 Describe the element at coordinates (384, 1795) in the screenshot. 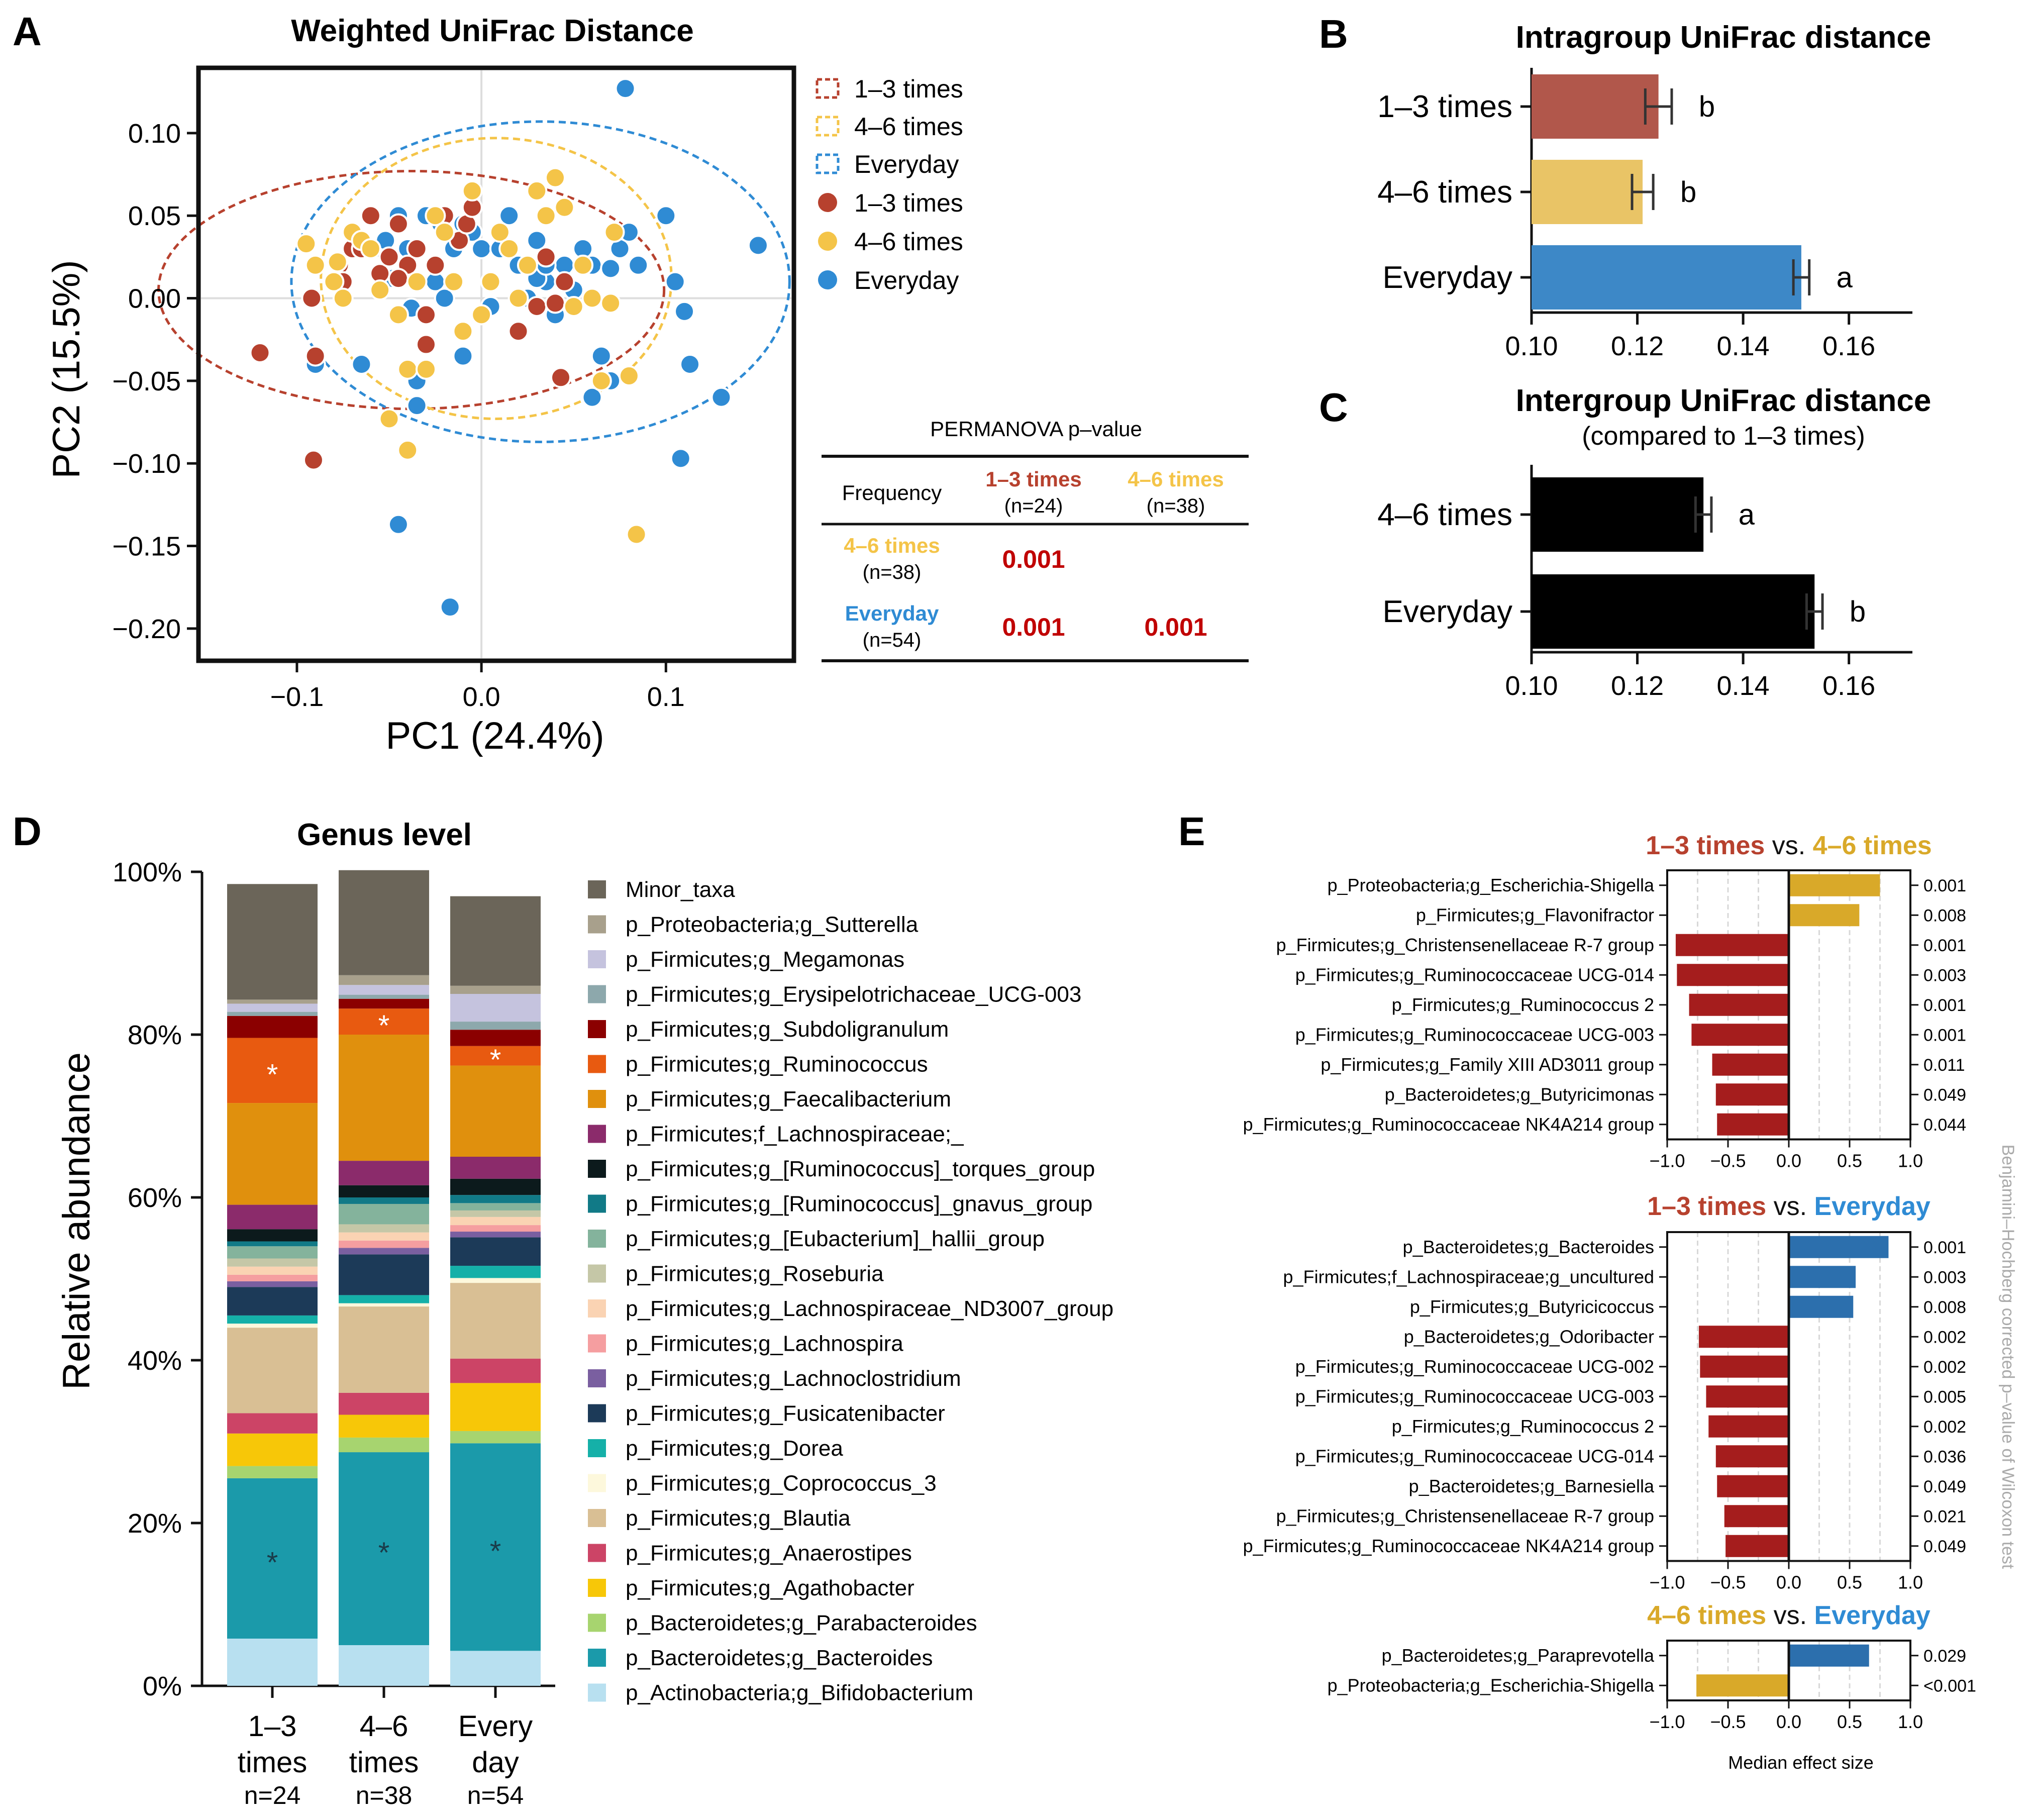

I see `group-n-label: n=38` at that location.